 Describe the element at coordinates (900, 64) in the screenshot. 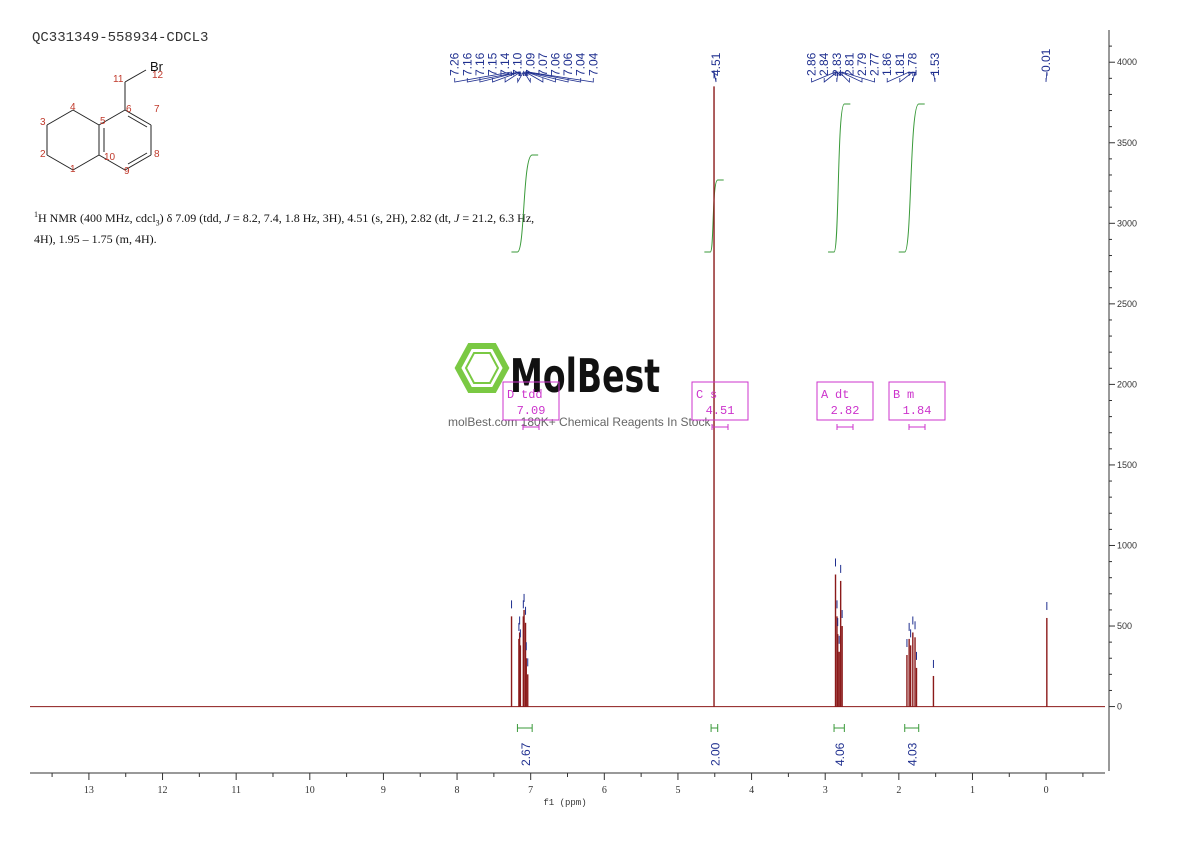

I see `peak-label: 1.81` at that location.